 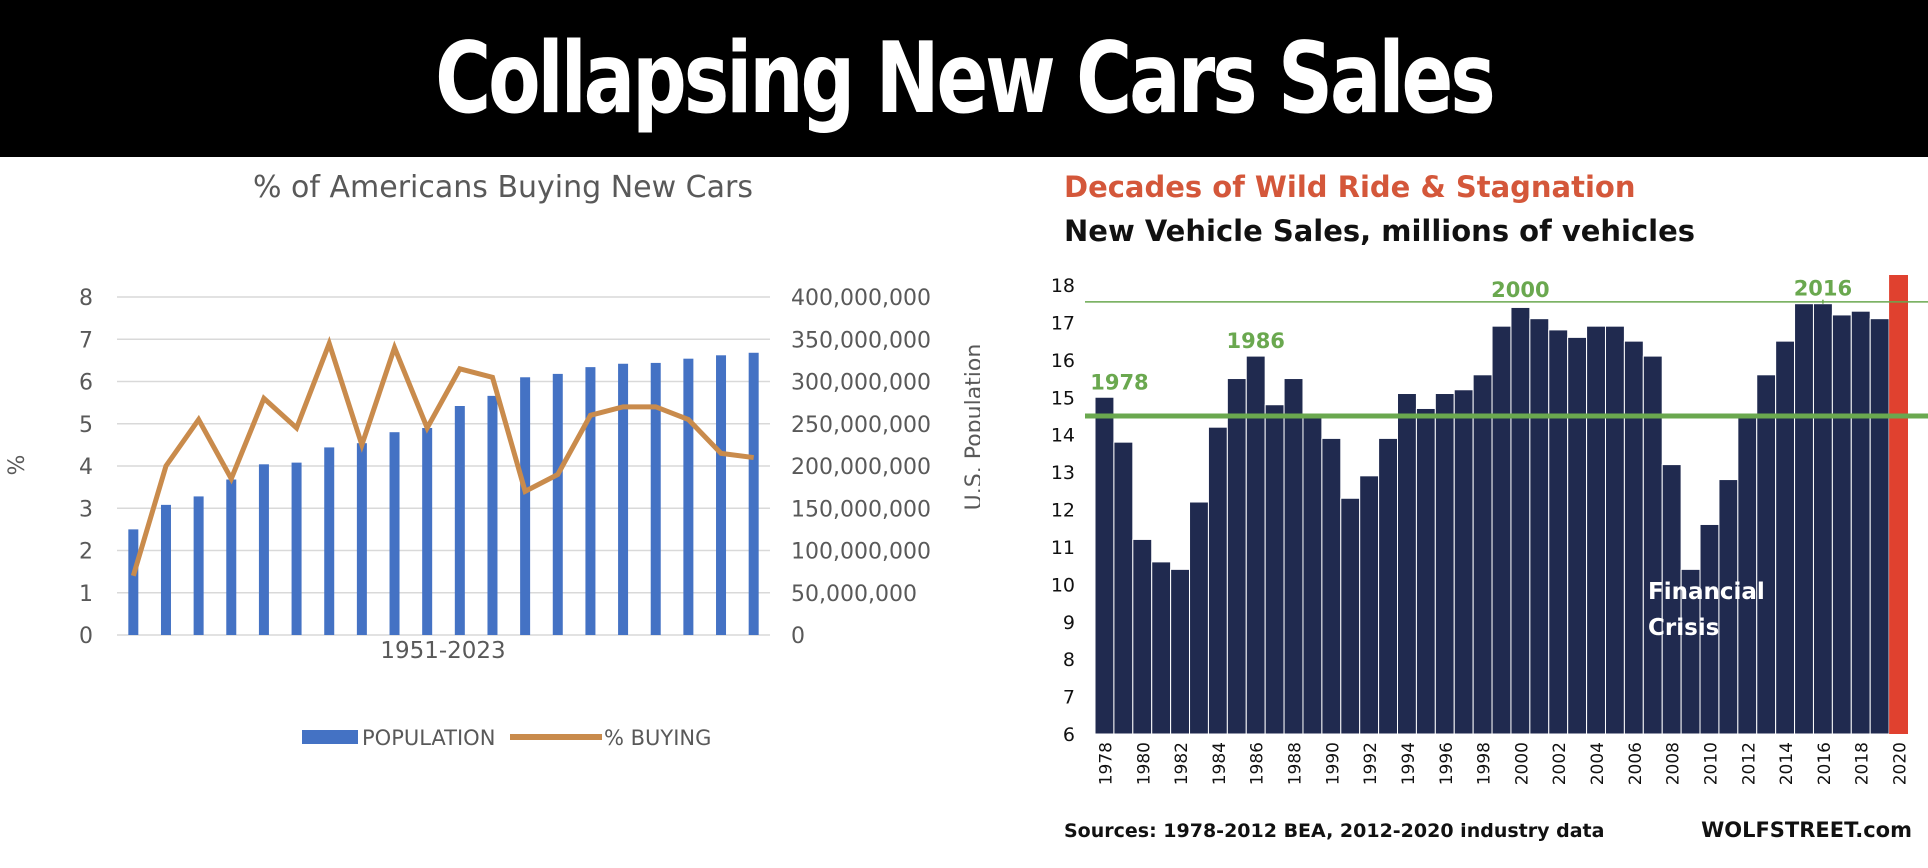 What do you see at coordinates (798, 636) in the screenshot?
I see `y2-tick-label: 0` at bounding box center [798, 636].